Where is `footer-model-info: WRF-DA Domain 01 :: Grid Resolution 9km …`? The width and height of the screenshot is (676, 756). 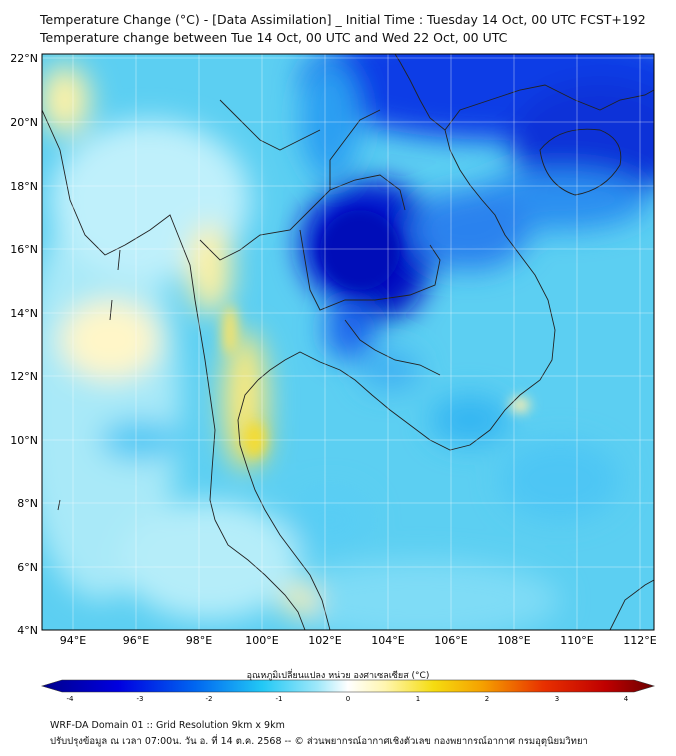 footer-model-info: WRF-DA Domain 01 :: Grid Resolution 9km … is located at coordinates (167, 725).